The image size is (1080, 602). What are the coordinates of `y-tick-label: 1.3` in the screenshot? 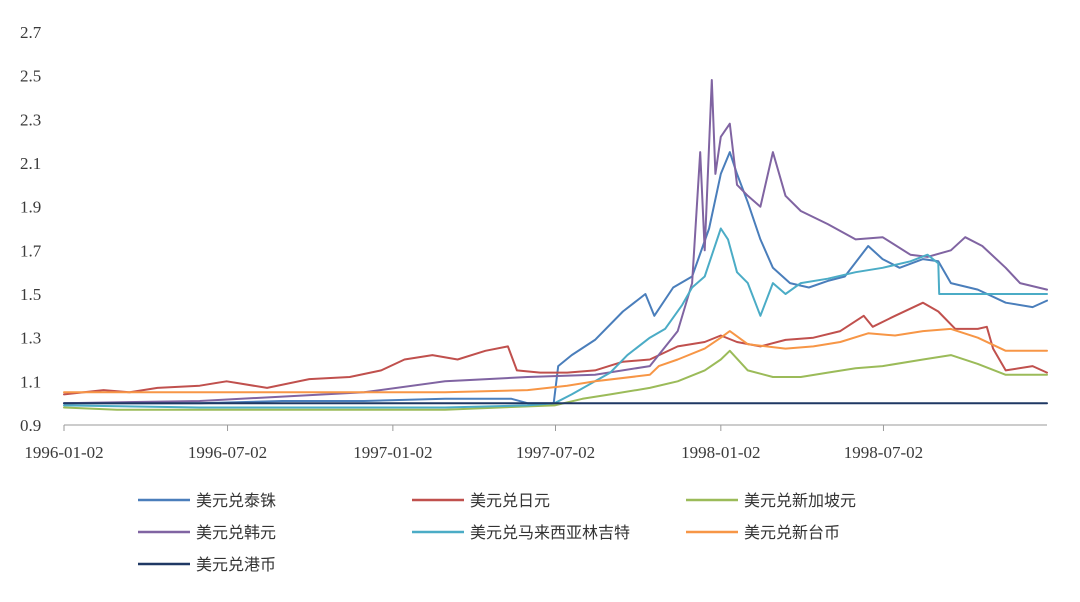 It's located at (30, 338).